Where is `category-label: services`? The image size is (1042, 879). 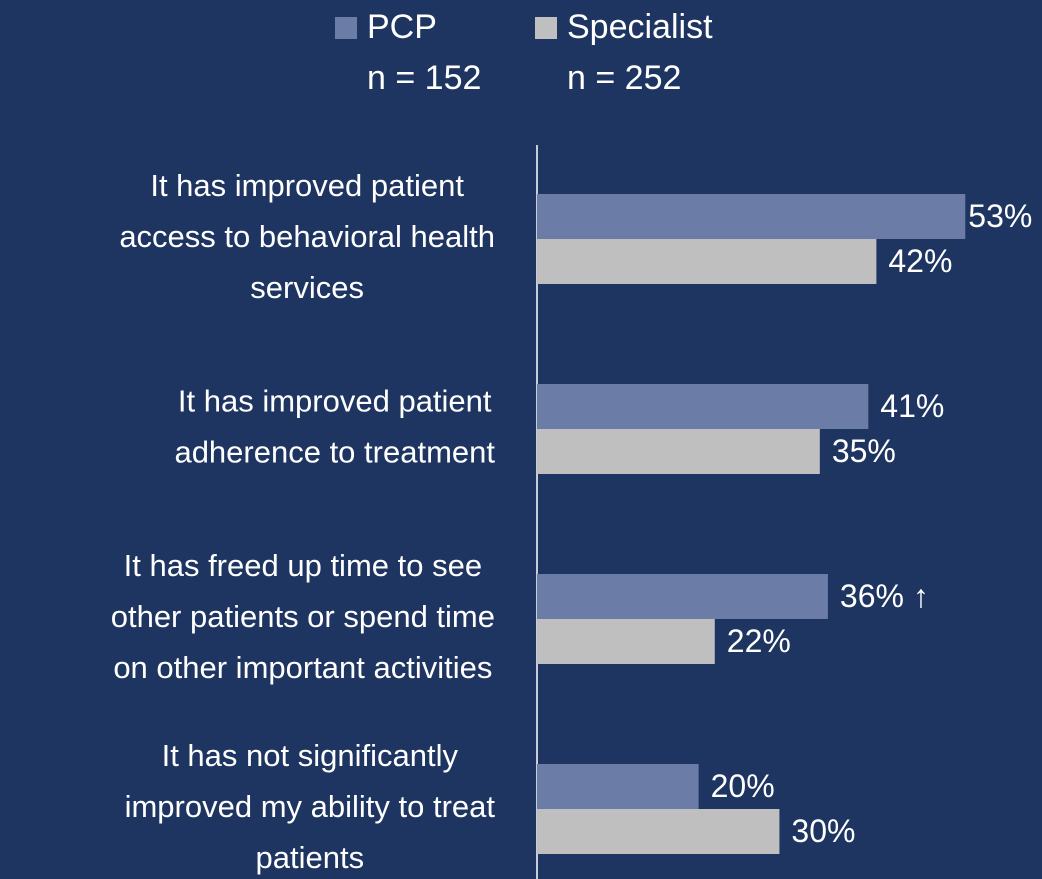
category-label: services is located at coordinates (307, 287).